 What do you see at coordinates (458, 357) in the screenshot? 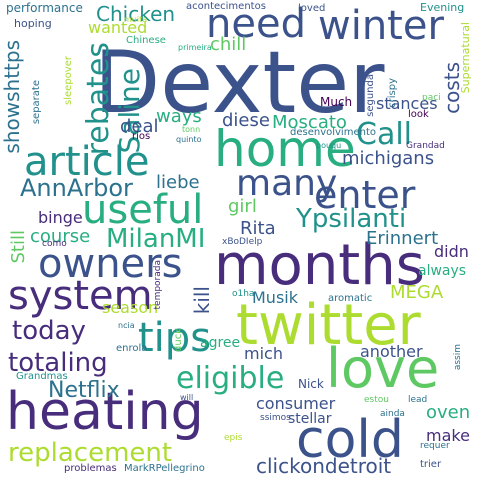
I see `word-assim: assim` at bounding box center [458, 357].